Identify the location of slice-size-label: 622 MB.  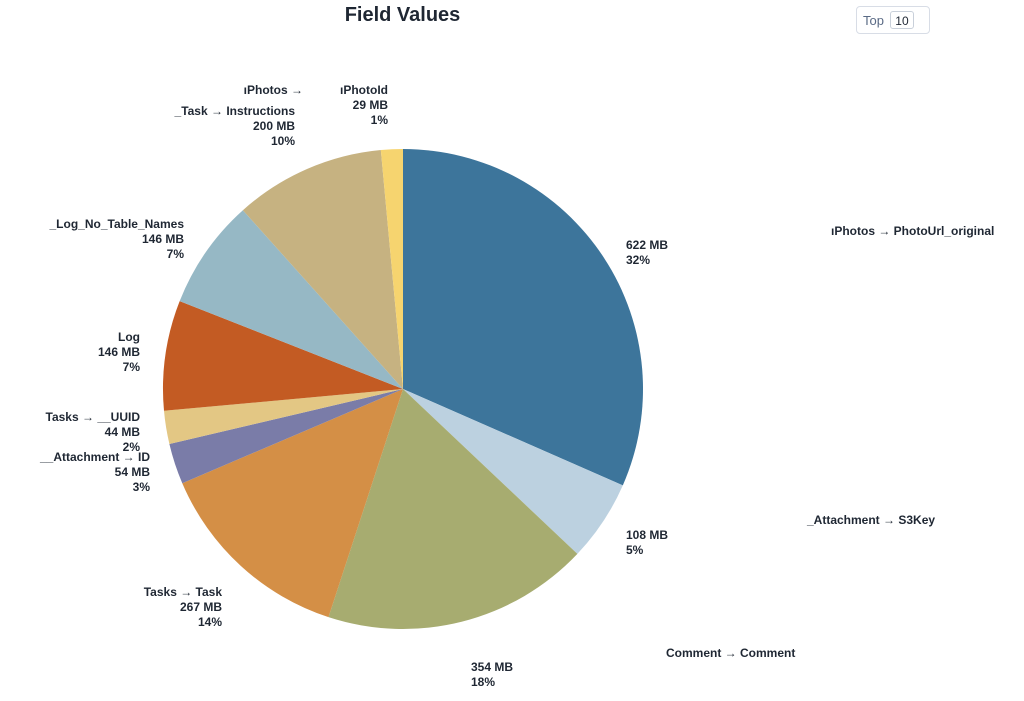
(647, 245).